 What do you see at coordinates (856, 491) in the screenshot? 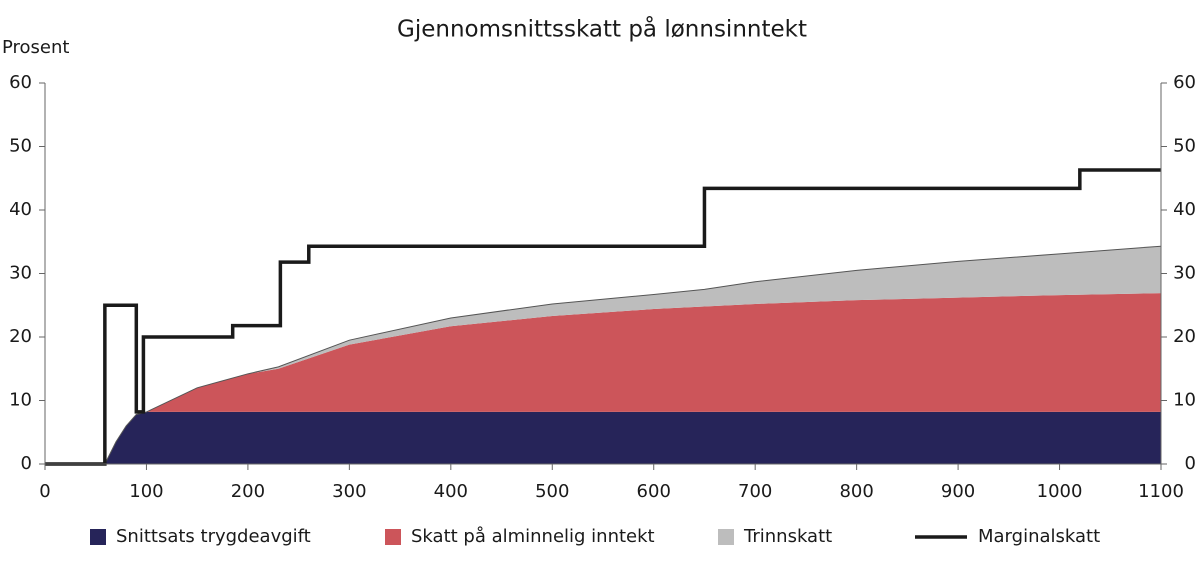
I see `x-tick-label: 800` at bounding box center [856, 491].